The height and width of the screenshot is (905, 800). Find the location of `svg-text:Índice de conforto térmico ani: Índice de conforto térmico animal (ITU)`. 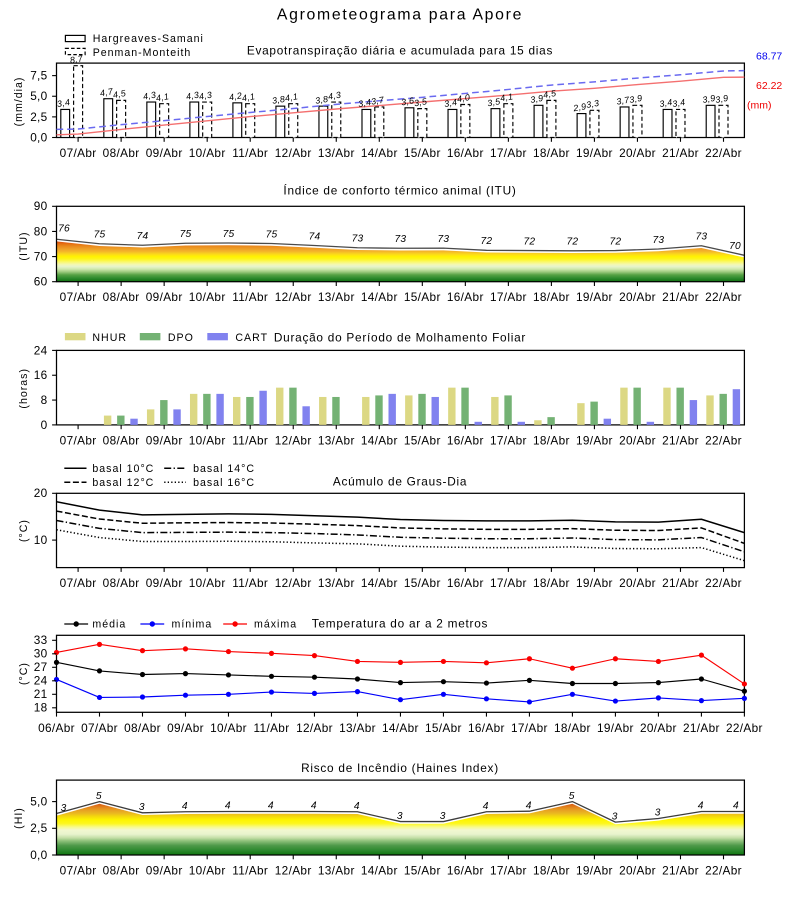

svg-text:Índice de conforto térmico ani: Índice de conforto térmico animal (ITU) is located at coordinates (399, 190).